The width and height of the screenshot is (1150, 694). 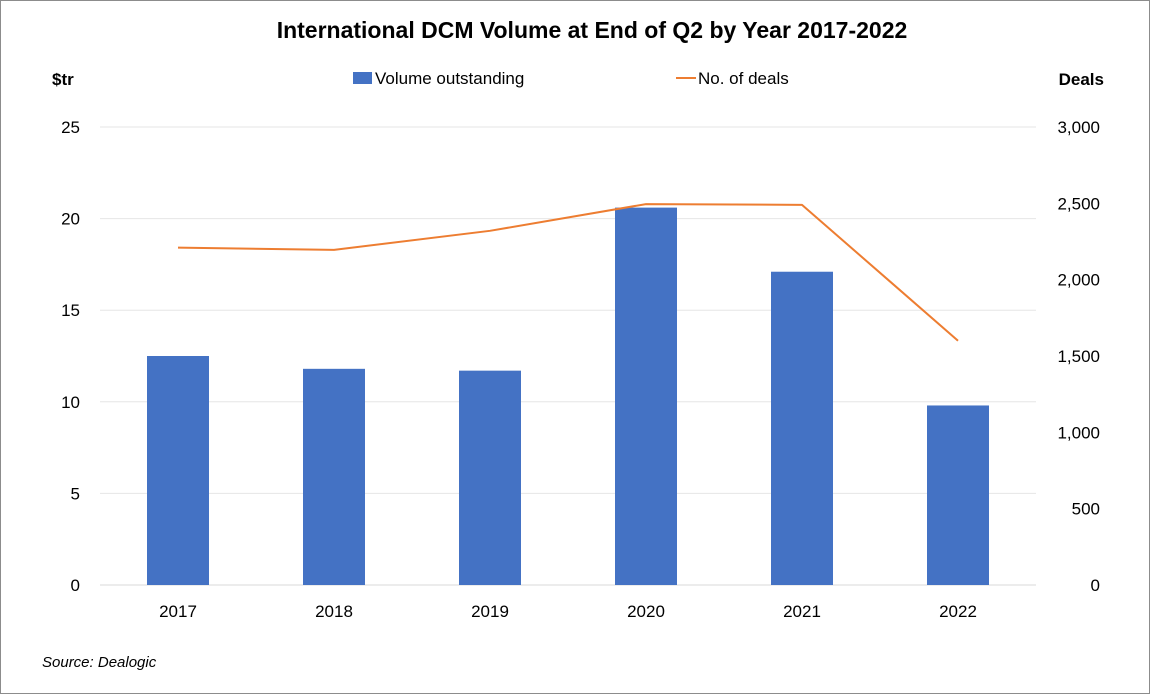 I want to click on right-tick-label: 2,500, so click(x=1078, y=203).